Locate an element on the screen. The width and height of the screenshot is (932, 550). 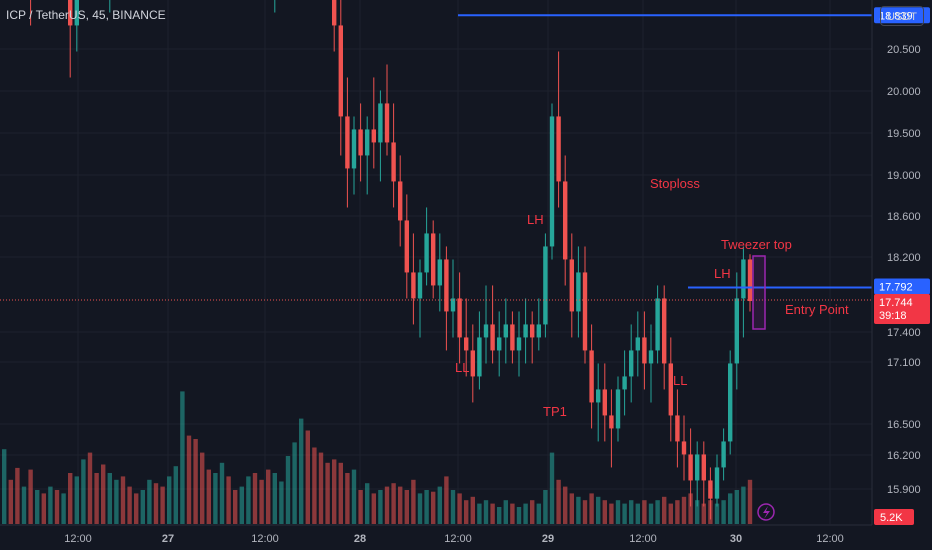
lightning-bolt-icon is located at coordinates (766, 512).